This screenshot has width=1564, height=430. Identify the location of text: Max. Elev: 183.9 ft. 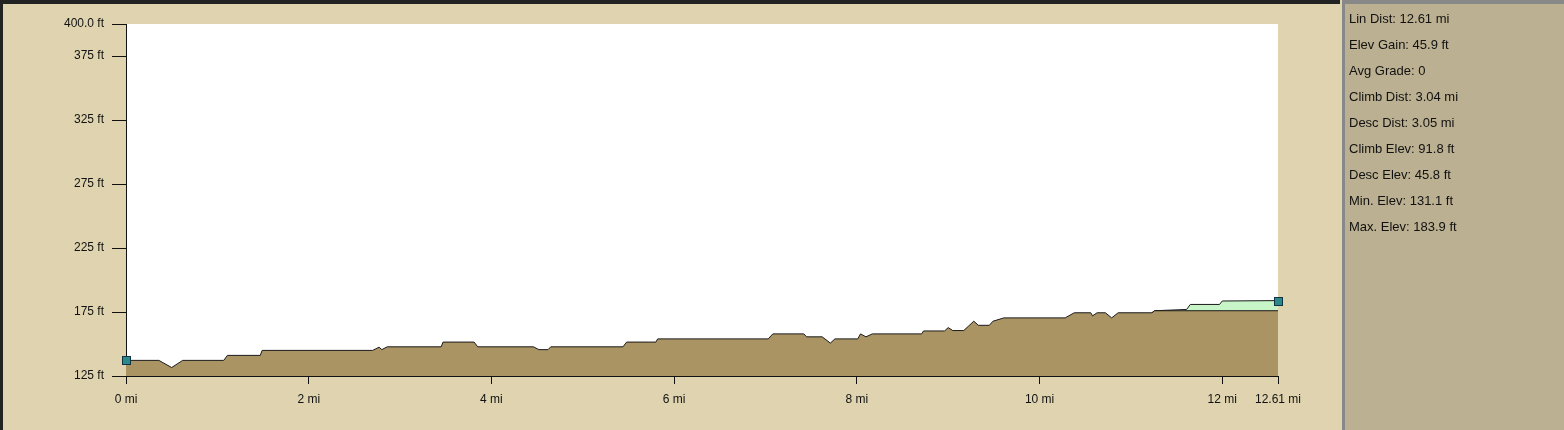
(1403, 227).